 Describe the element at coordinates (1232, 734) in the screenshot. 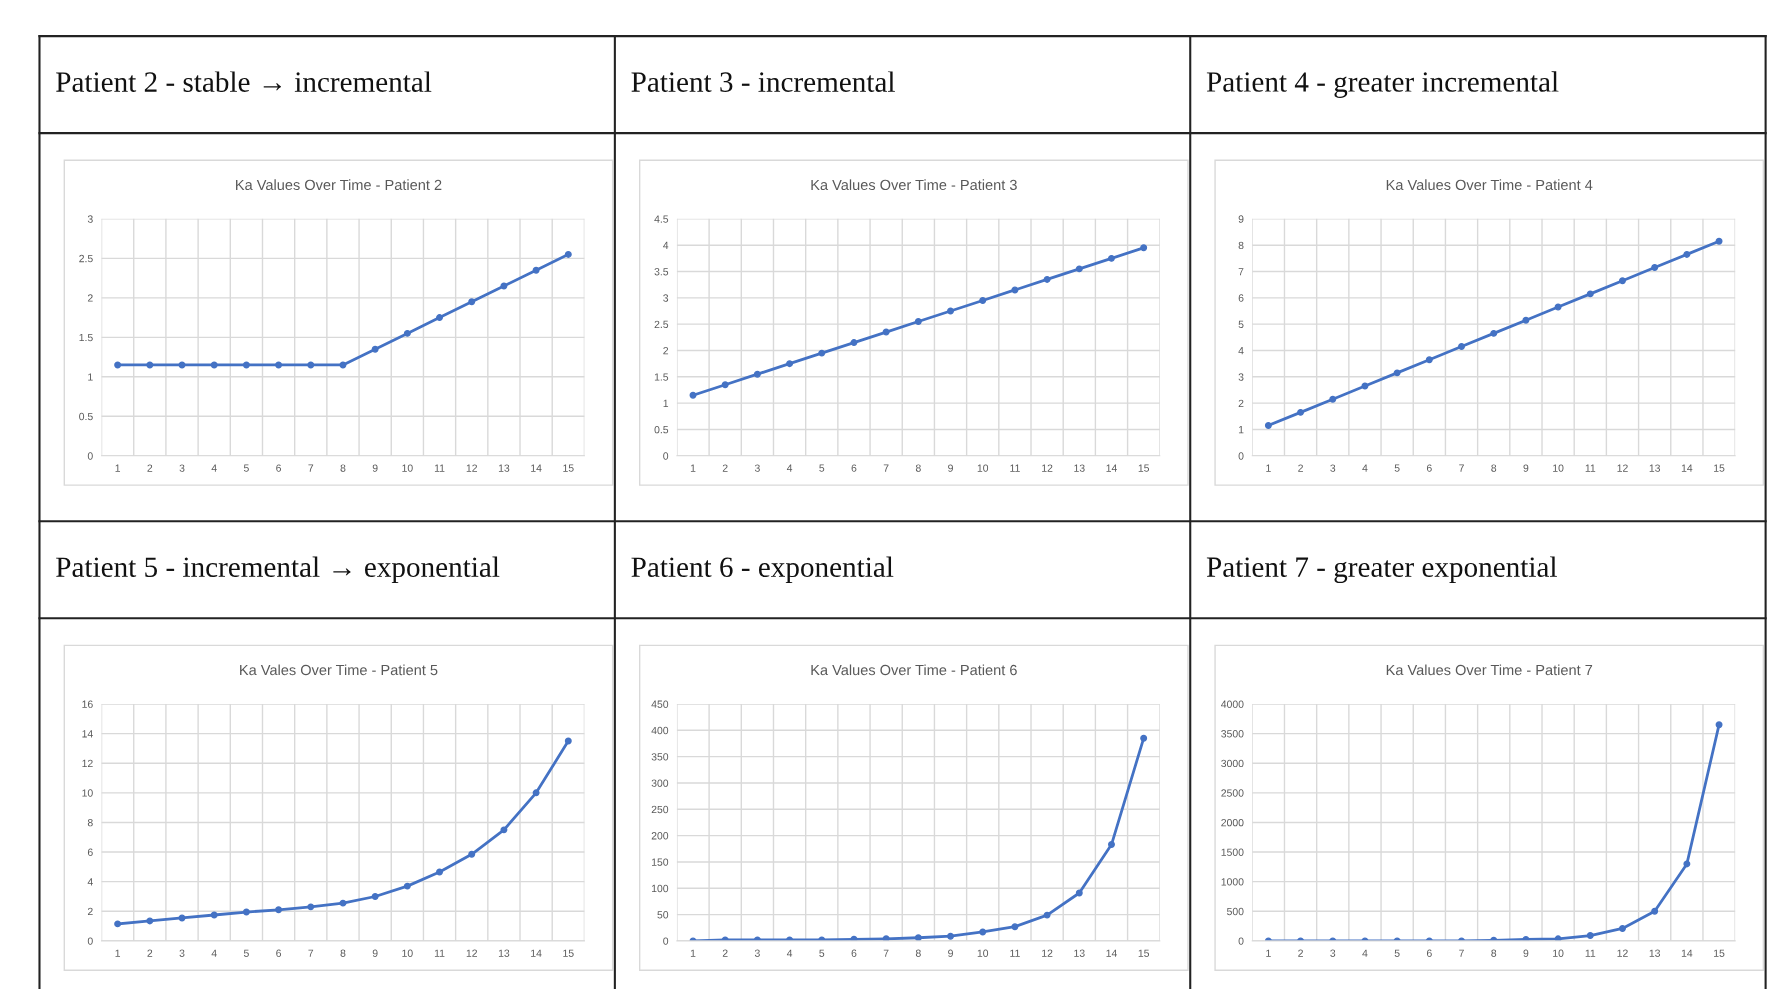

I see `y-tick-label: 3500` at that location.